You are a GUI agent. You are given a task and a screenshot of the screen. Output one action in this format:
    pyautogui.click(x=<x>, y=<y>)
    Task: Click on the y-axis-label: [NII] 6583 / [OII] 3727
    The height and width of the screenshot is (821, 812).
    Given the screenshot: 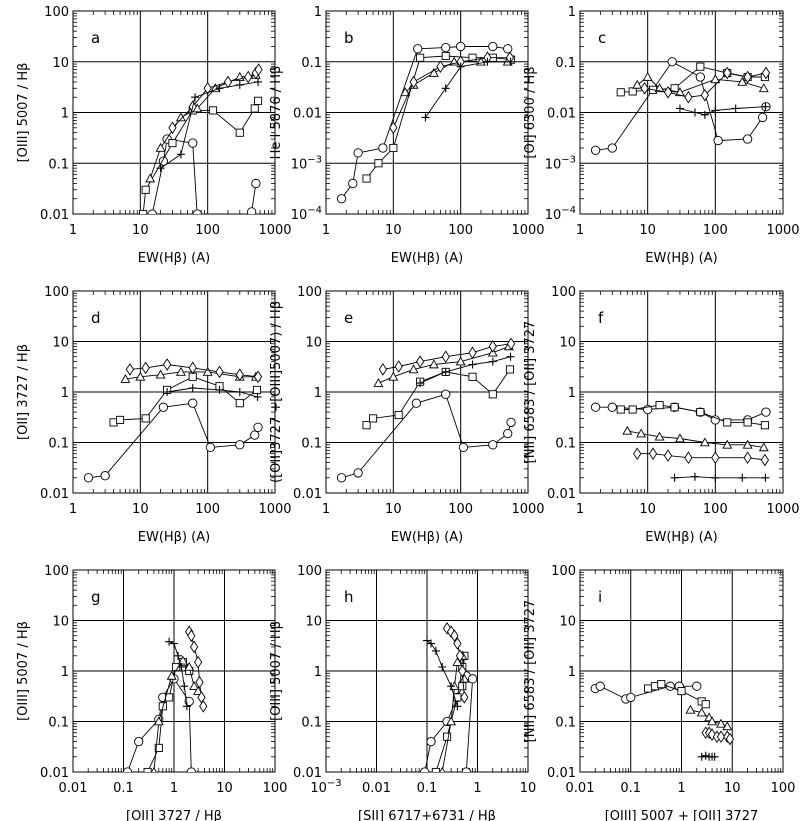 What is the action you would take?
    pyautogui.click(x=530, y=671)
    